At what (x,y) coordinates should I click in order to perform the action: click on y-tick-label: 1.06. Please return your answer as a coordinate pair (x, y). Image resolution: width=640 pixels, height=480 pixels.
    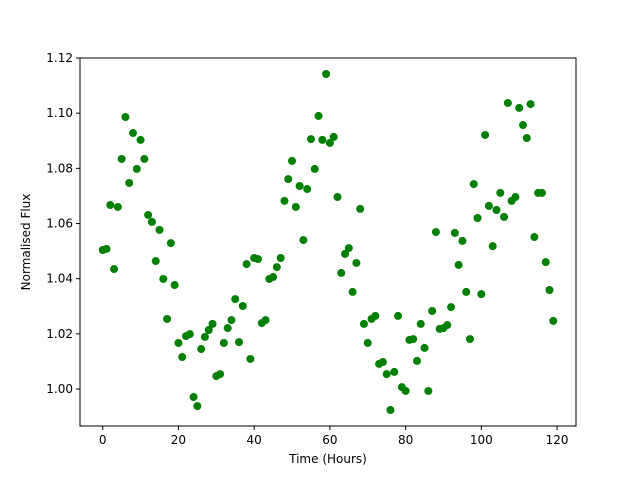
    Looking at the image, I should click on (59, 224).